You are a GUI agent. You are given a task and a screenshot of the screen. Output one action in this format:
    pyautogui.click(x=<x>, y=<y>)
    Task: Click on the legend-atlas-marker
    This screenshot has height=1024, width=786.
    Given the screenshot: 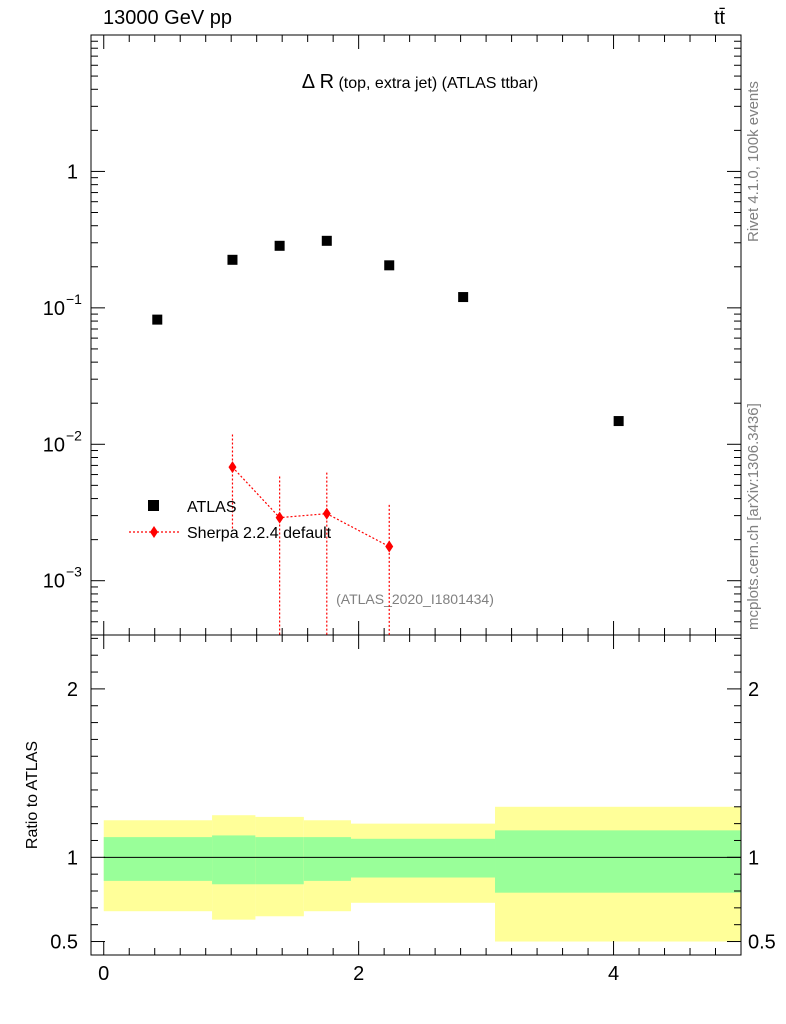 What is the action you would take?
    pyautogui.click(x=153, y=505)
    